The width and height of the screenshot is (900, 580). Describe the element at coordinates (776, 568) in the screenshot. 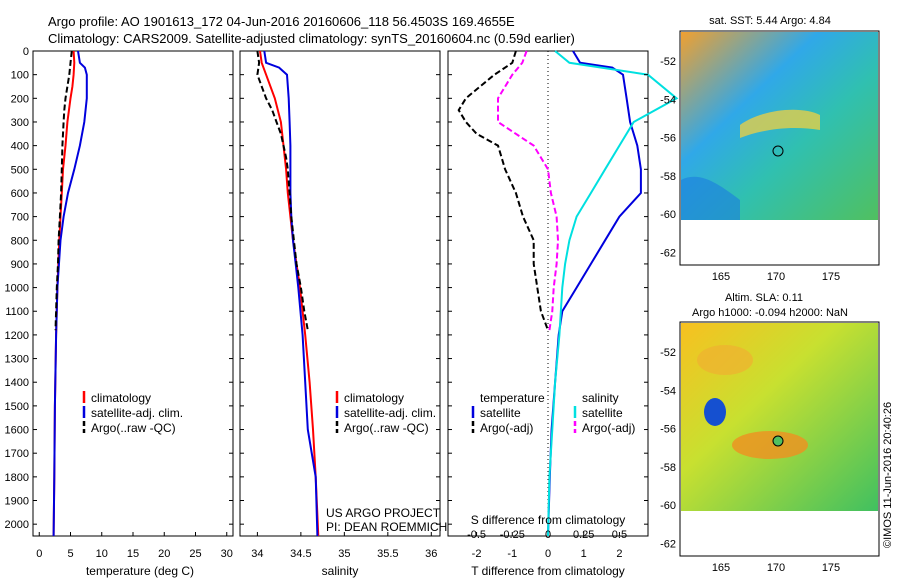

I see `map-lon-label: 170` at that location.